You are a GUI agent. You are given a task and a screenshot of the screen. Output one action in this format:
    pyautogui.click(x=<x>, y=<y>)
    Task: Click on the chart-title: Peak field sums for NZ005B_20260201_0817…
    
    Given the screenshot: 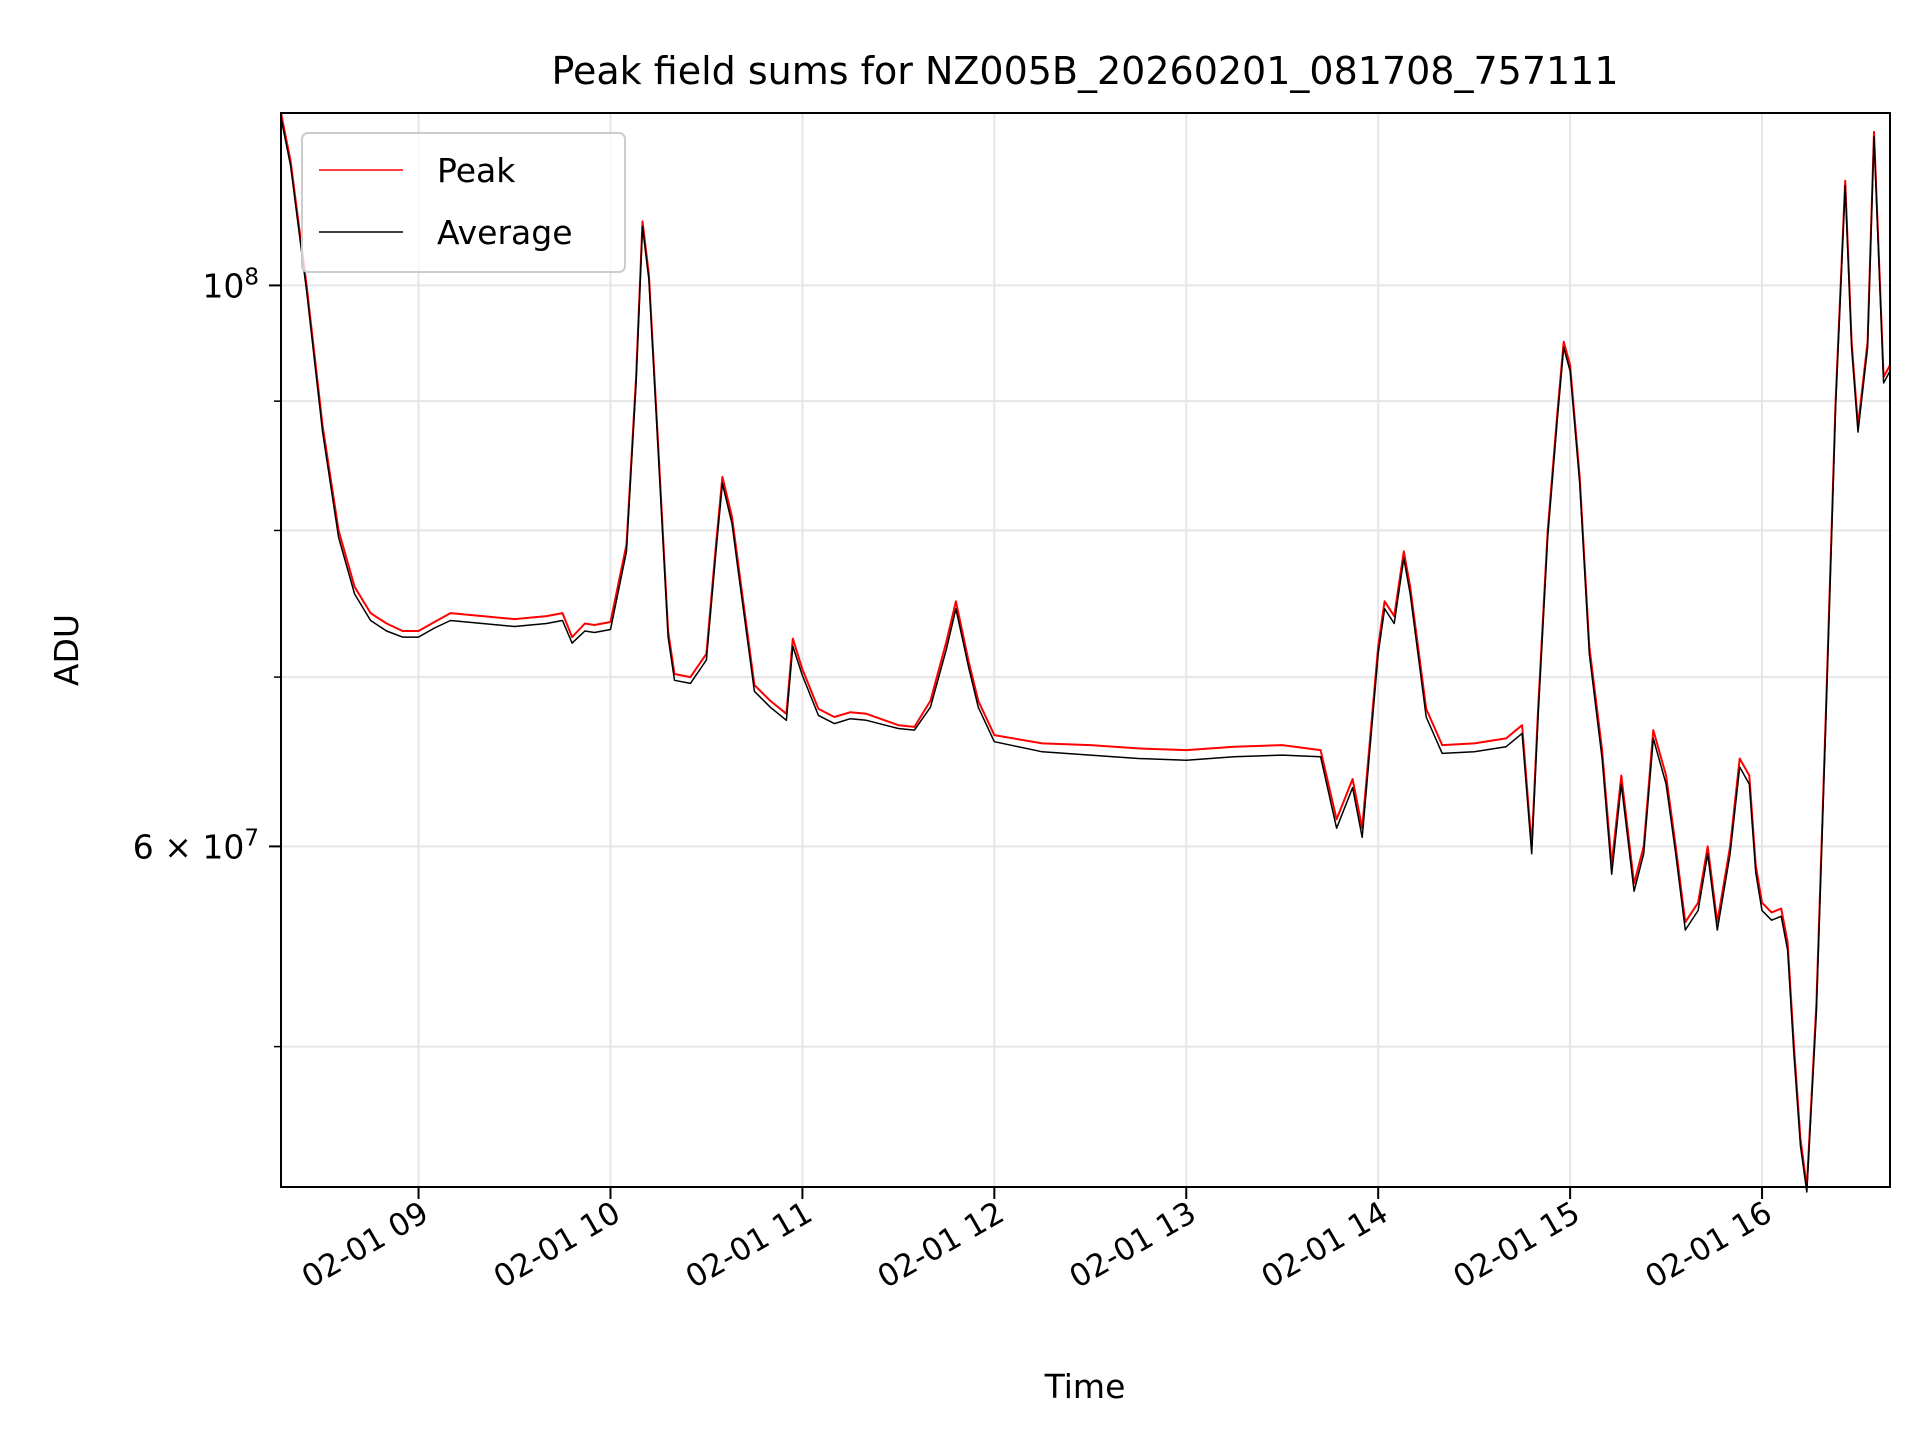 What is the action you would take?
    pyautogui.click(x=1084, y=71)
    